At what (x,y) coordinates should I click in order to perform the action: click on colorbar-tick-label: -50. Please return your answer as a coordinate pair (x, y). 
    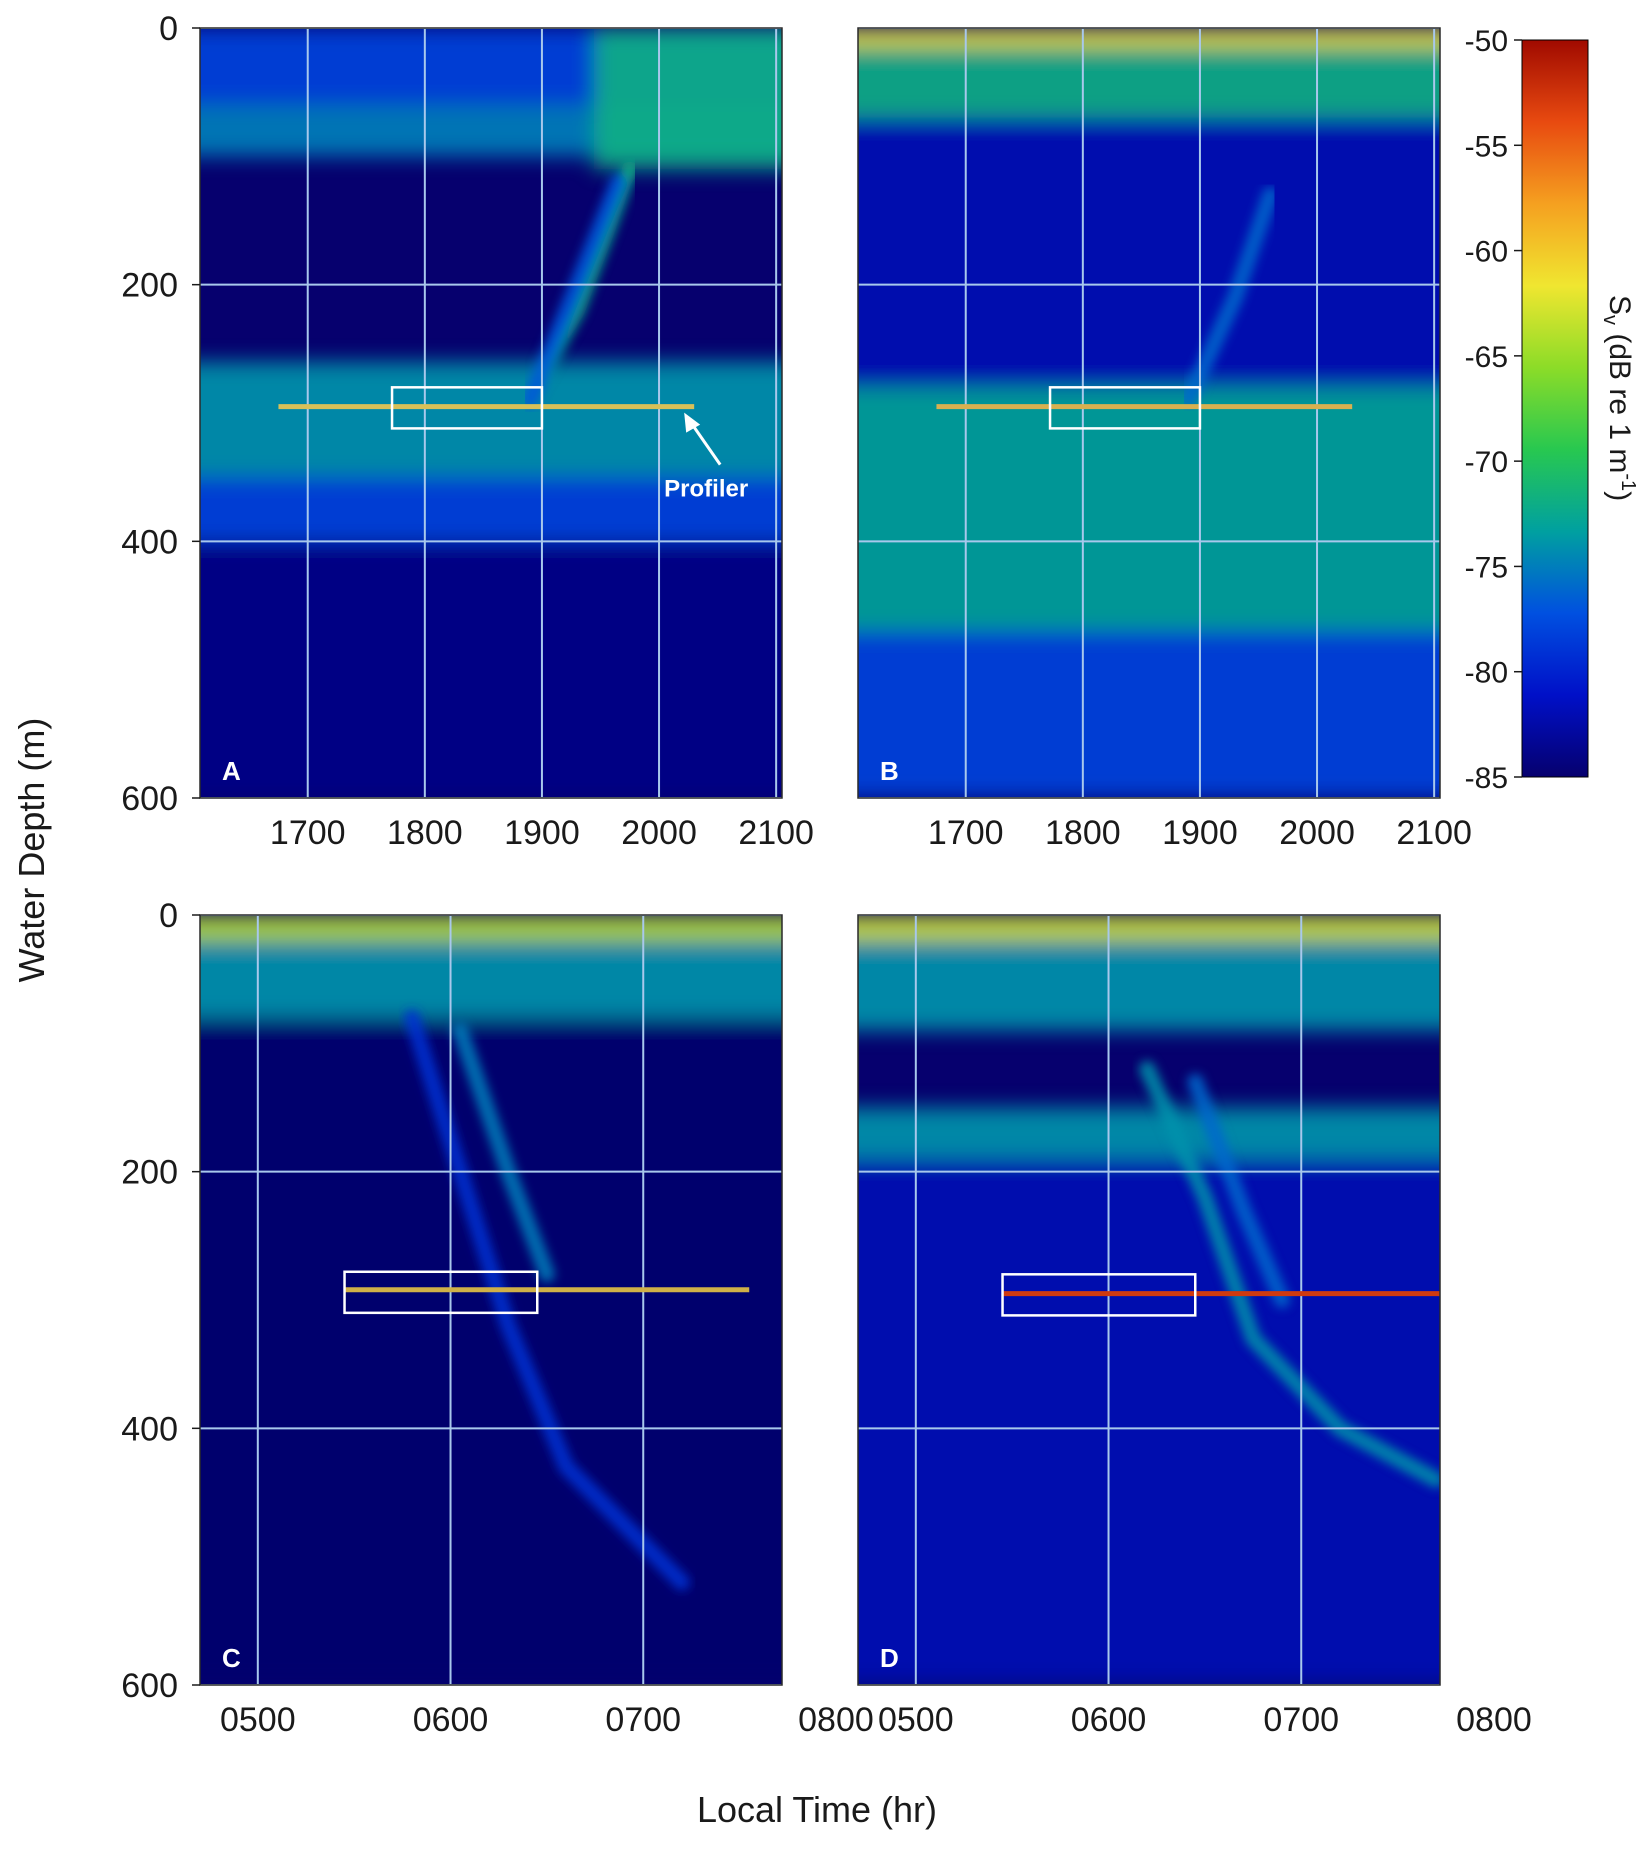
    Looking at the image, I should click on (1486, 41).